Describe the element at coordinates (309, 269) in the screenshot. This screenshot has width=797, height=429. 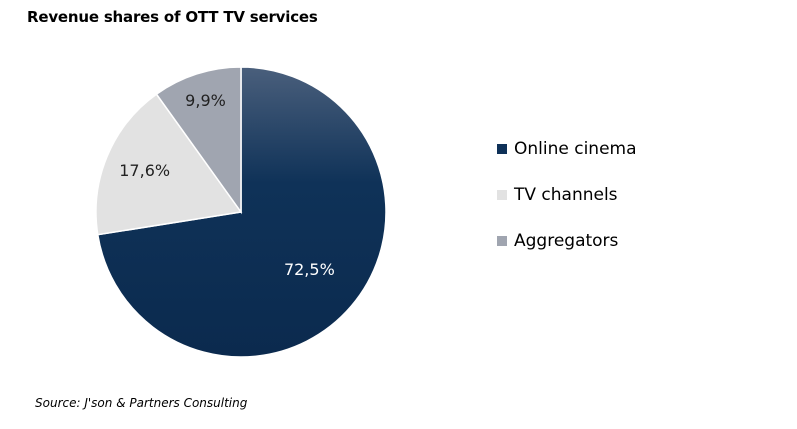
I see `data-label-online-cinema: 72,5%` at that location.